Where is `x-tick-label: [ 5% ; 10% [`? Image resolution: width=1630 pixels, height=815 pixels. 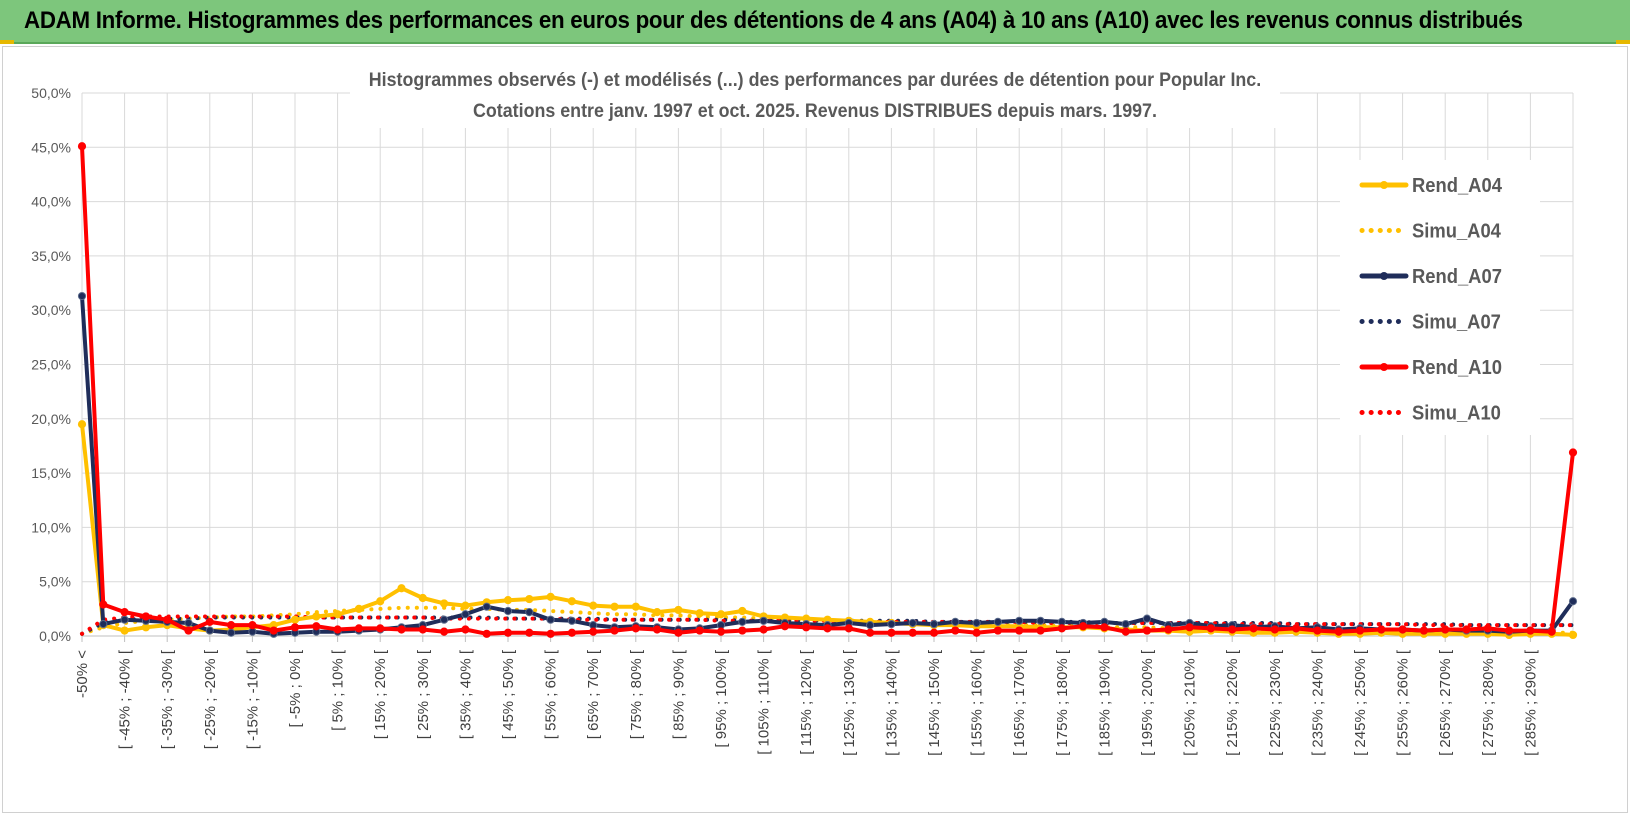
x-tick-label: [ 5% ; 10% [ is located at coordinates (338, 690).